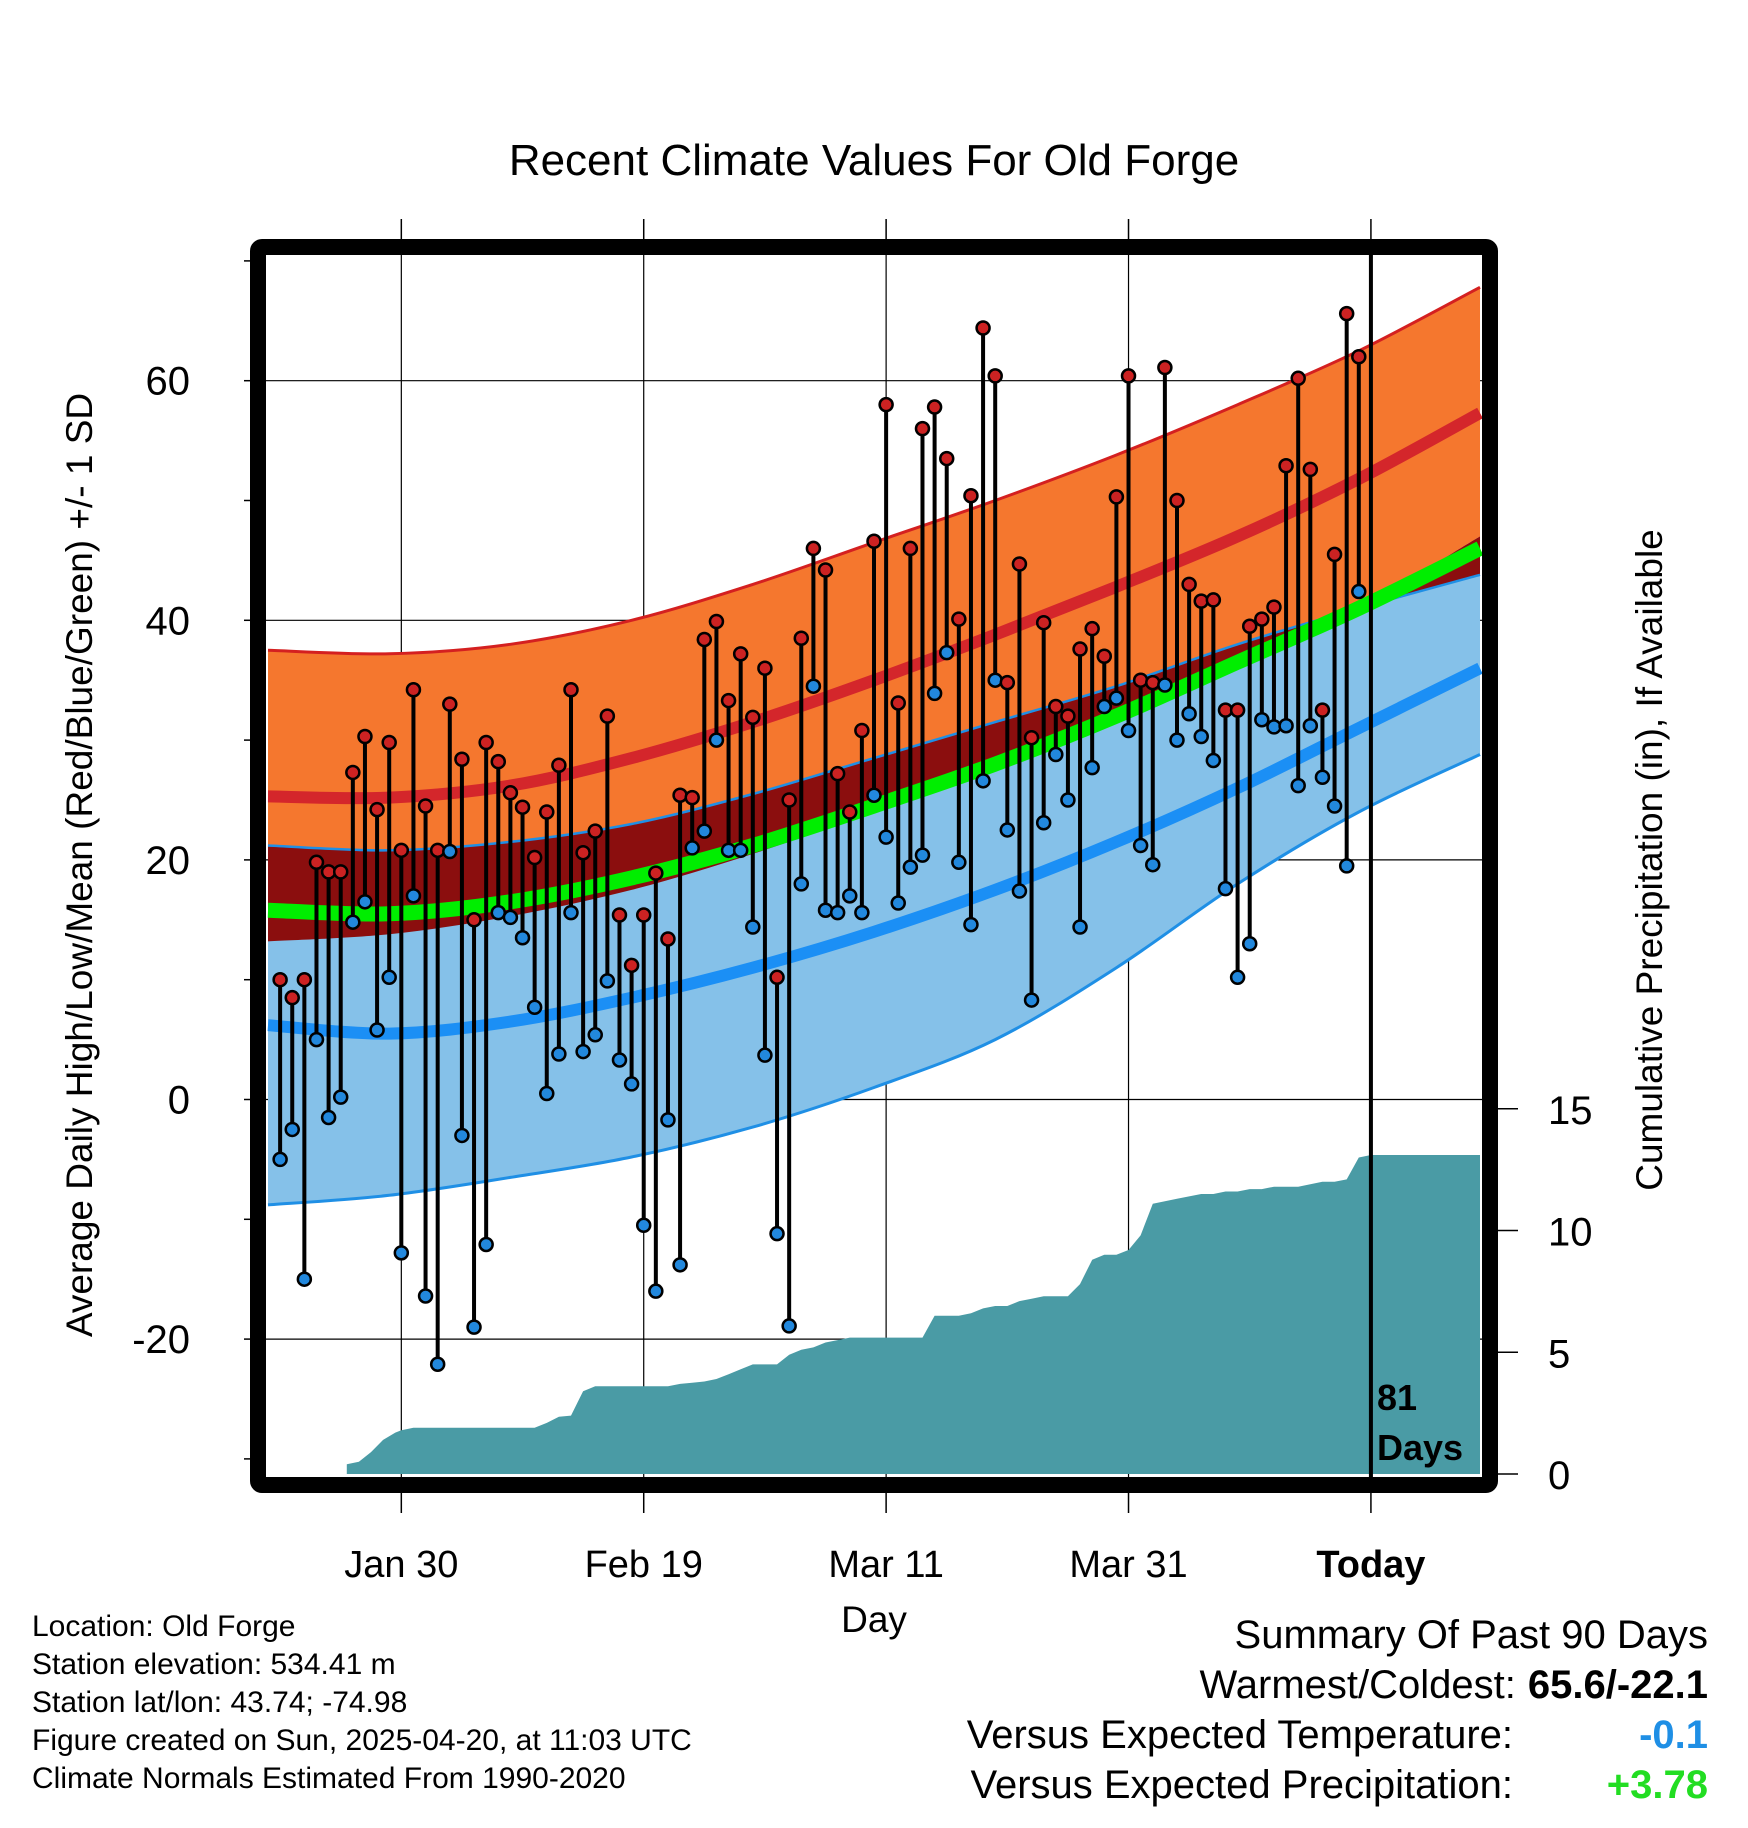 This screenshot has width=1748, height=1828. I want to click on y-tick-label: -20, so click(161, 1340).